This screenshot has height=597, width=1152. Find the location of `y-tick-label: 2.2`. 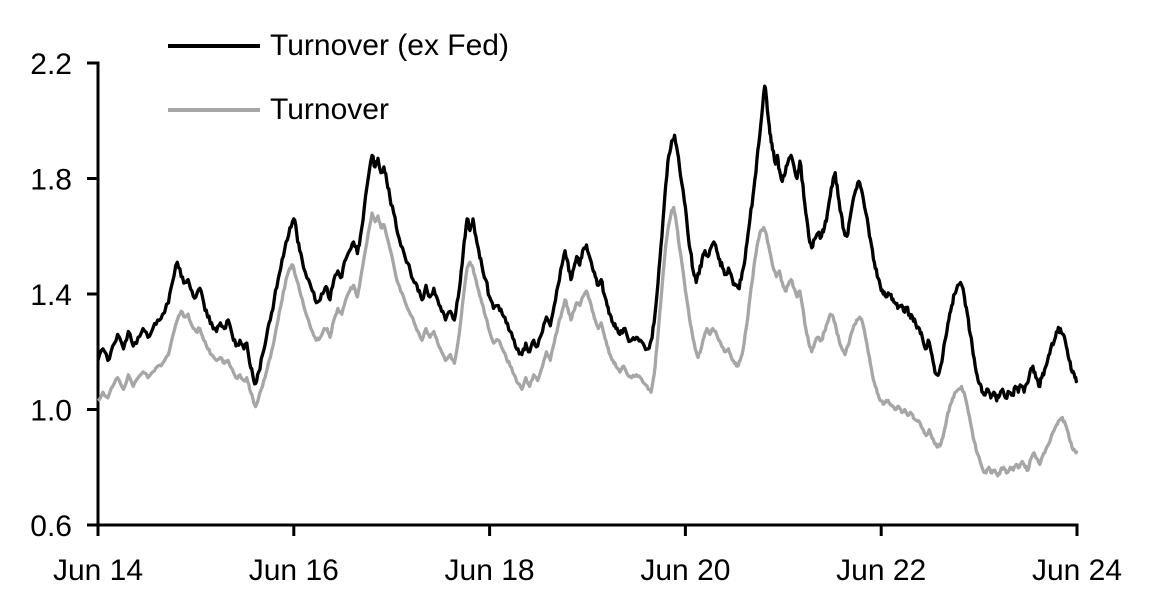

y-tick-label: 2.2 is located at coordinates (51, 64).